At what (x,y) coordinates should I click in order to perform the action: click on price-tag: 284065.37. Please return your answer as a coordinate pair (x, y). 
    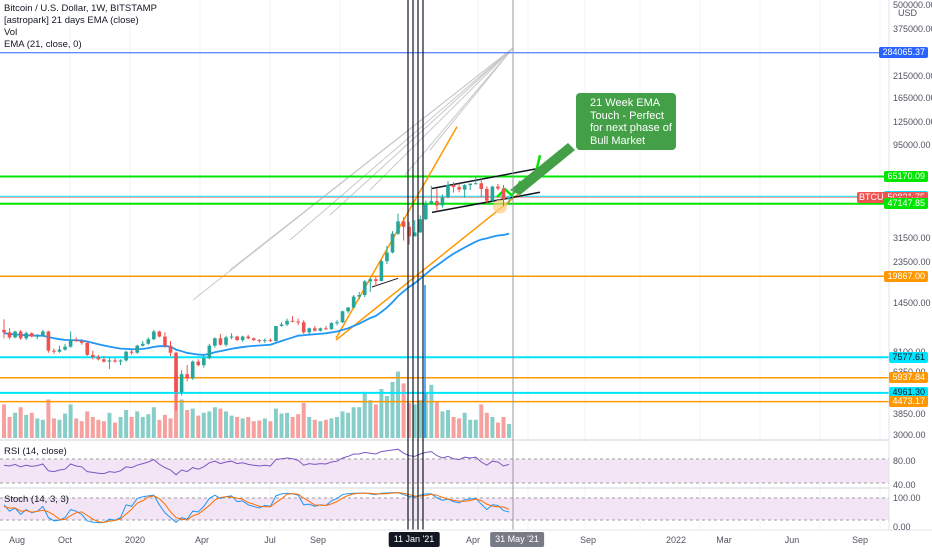
    Looking at the image, I should click on (903, 53).